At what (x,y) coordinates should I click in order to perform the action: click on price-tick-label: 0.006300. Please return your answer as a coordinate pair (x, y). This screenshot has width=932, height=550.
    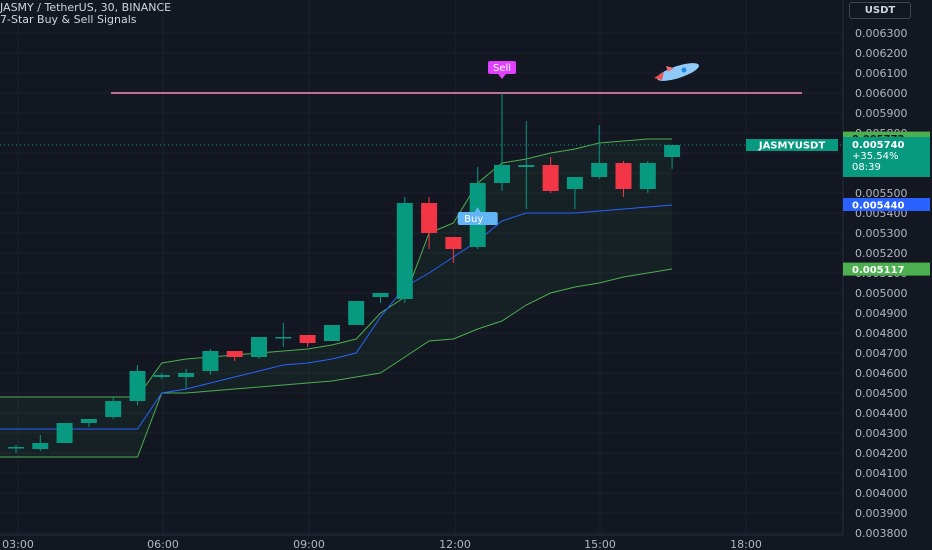
    Looking at the image, I should click on (881, 33).